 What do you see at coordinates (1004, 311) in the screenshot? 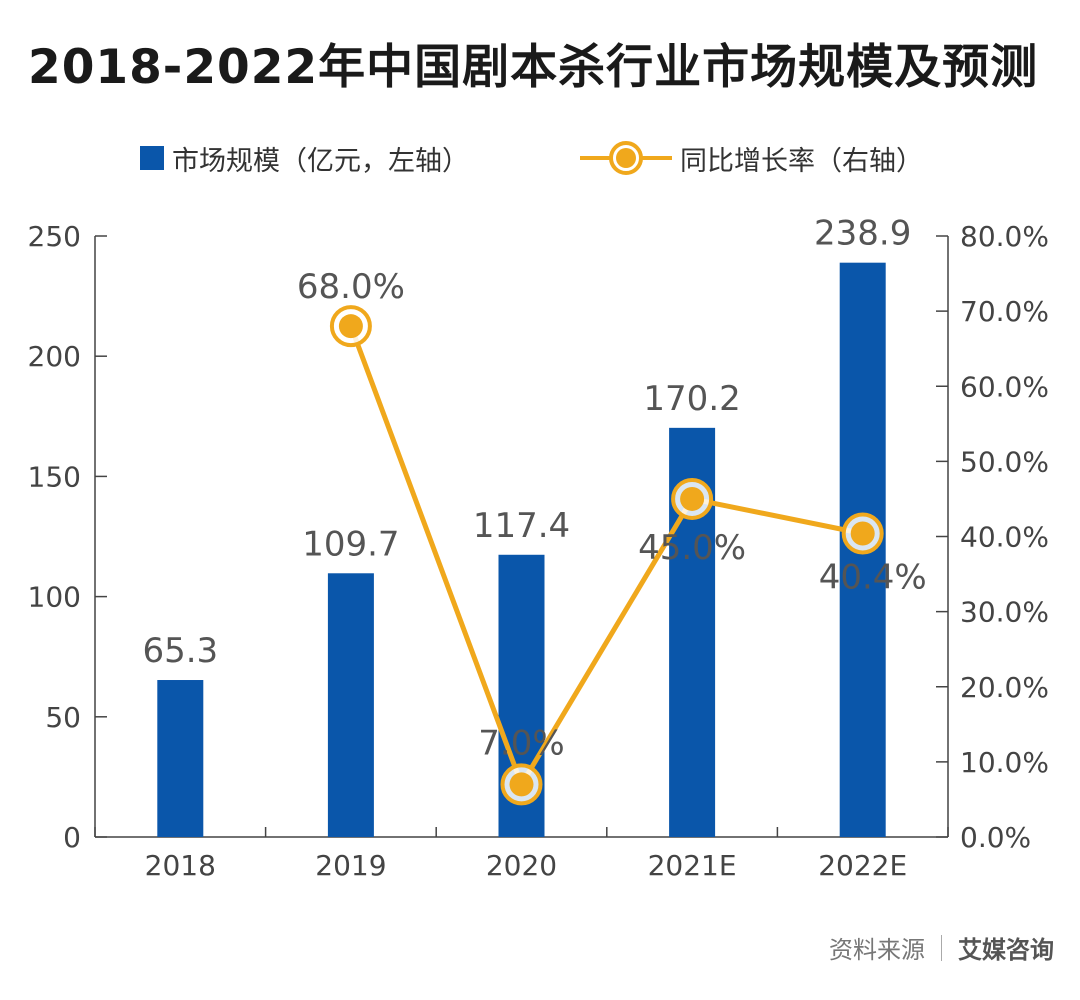
I see `y-right-tick-label: 70.0%` at bounding box center [1004, 311].